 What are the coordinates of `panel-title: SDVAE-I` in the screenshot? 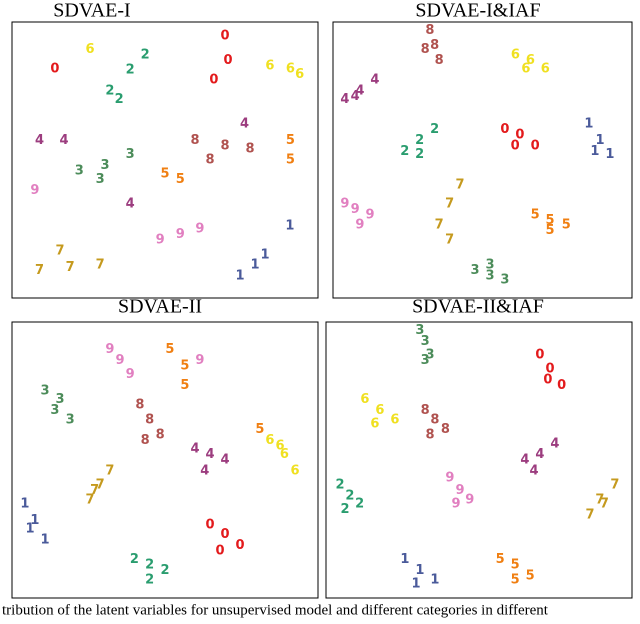 It's located at (91, 11).